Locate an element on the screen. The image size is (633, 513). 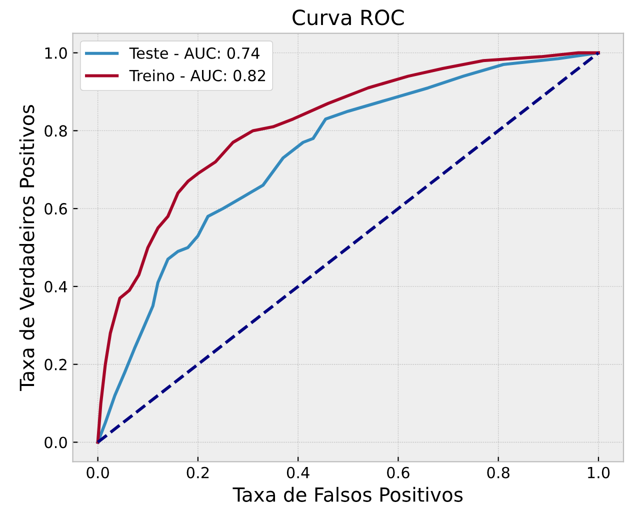
x-axis-title: Taxa de Falsos Positivos is located at coordinates (347, 494).